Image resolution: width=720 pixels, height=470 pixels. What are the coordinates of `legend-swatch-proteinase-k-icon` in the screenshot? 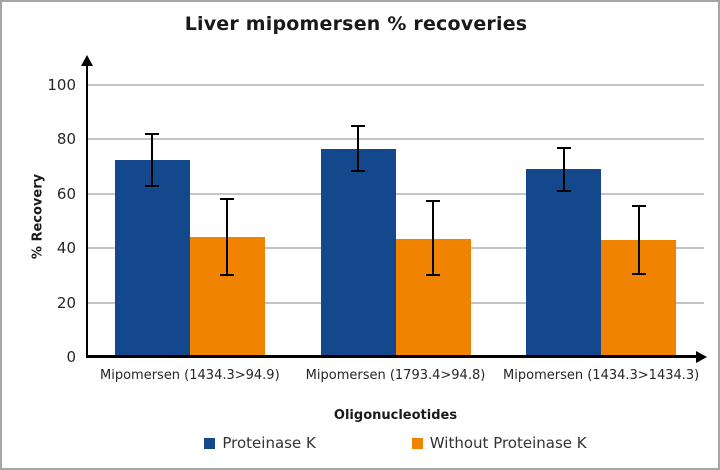 It's located at (210, 443).